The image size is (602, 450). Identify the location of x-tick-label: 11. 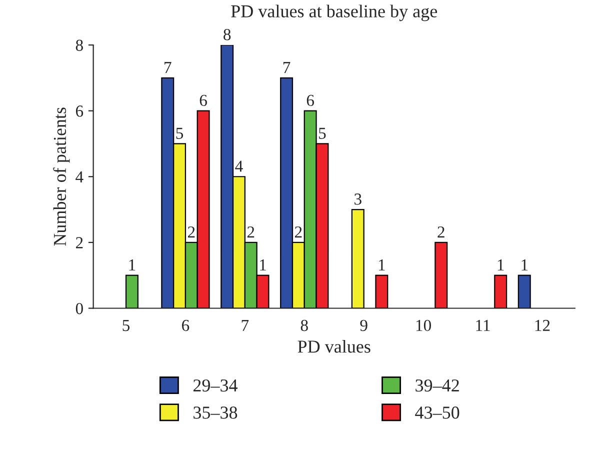
(483, 325).